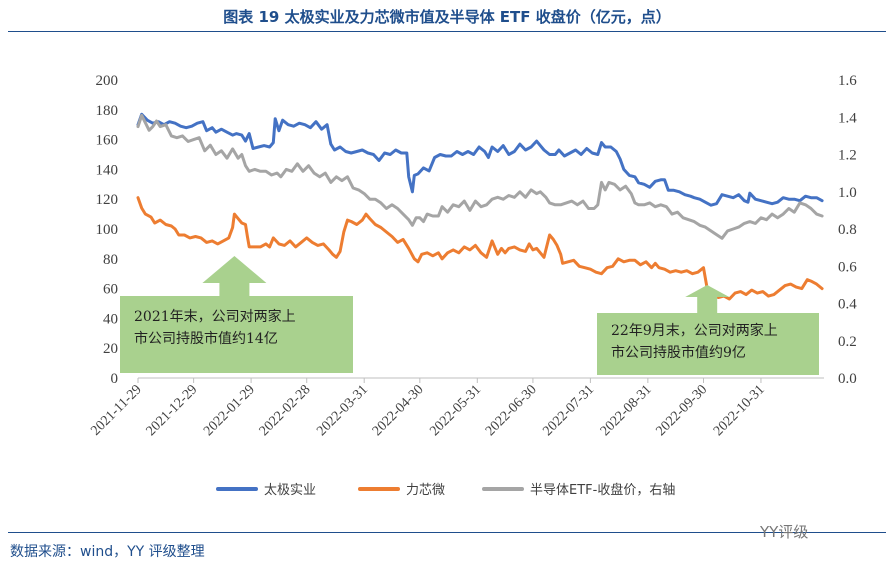 The image size is (894, 569). I want to click on x-tick-label: 2022-04-30, so click(398, 410).